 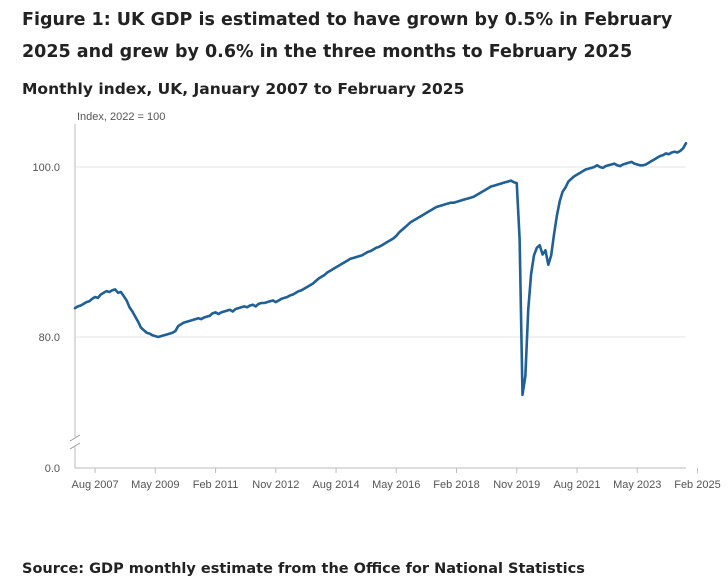 What do you see at coordinates (275, 485) in the screenshot?
I see `x-tick-label: Nov 2012` at bounding box center [275, 485].